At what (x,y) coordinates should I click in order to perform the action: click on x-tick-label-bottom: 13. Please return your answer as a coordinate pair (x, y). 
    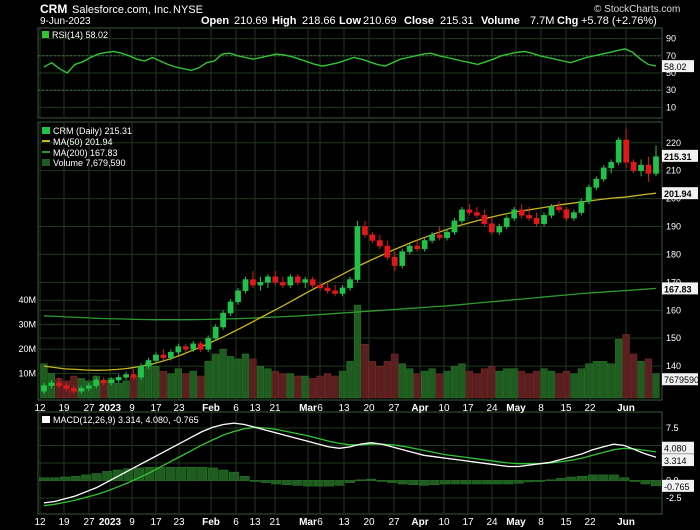
    Looking at the image, I should click on (255, 522).